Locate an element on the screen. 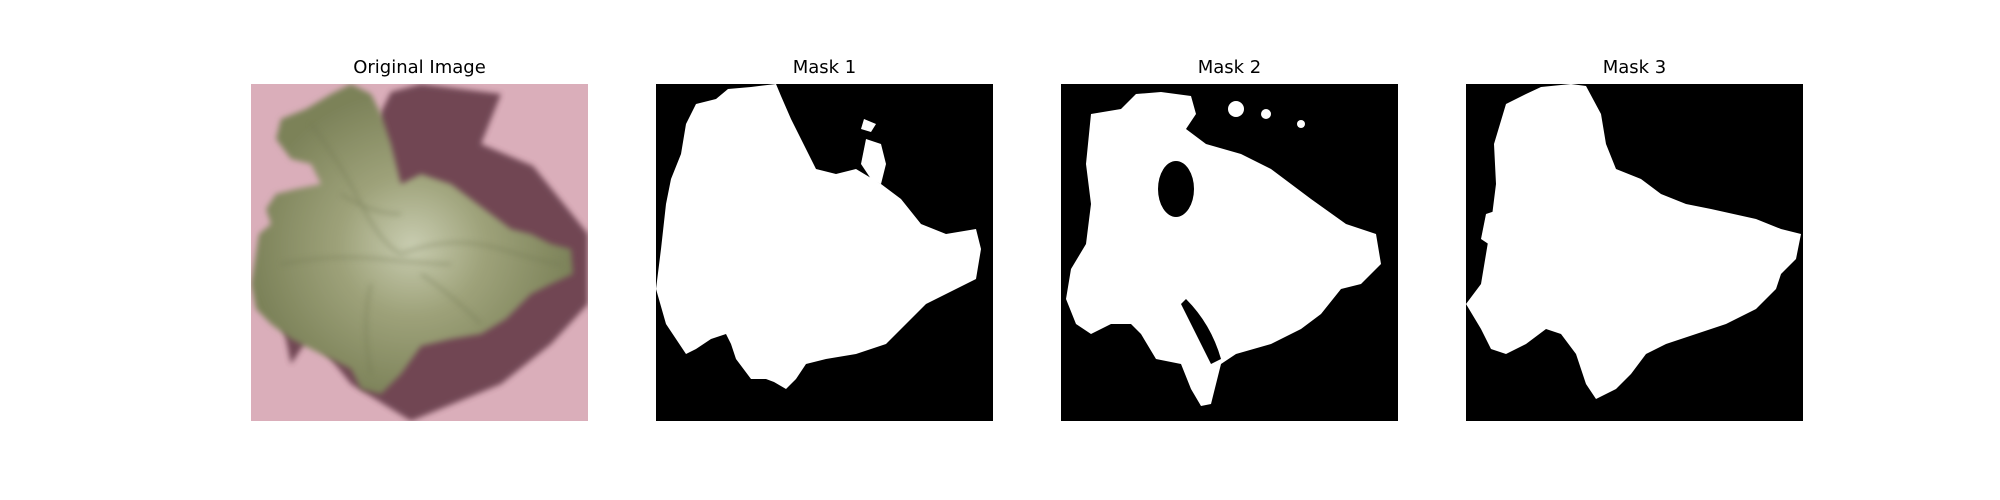 The image size is (2000, 500). panel-title: Mask 2 is located at coordinates (1229, 67).